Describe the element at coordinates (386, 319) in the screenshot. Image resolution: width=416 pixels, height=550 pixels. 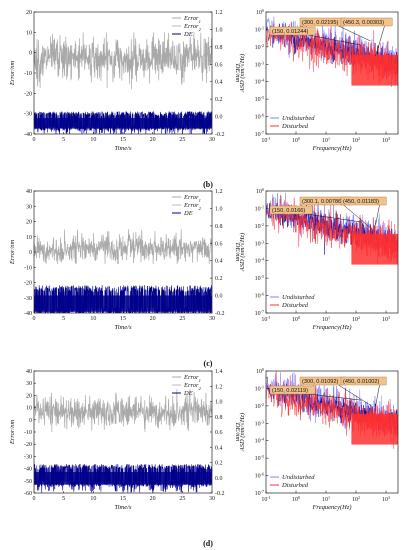
I see `x-tick-label: 103` at that location.